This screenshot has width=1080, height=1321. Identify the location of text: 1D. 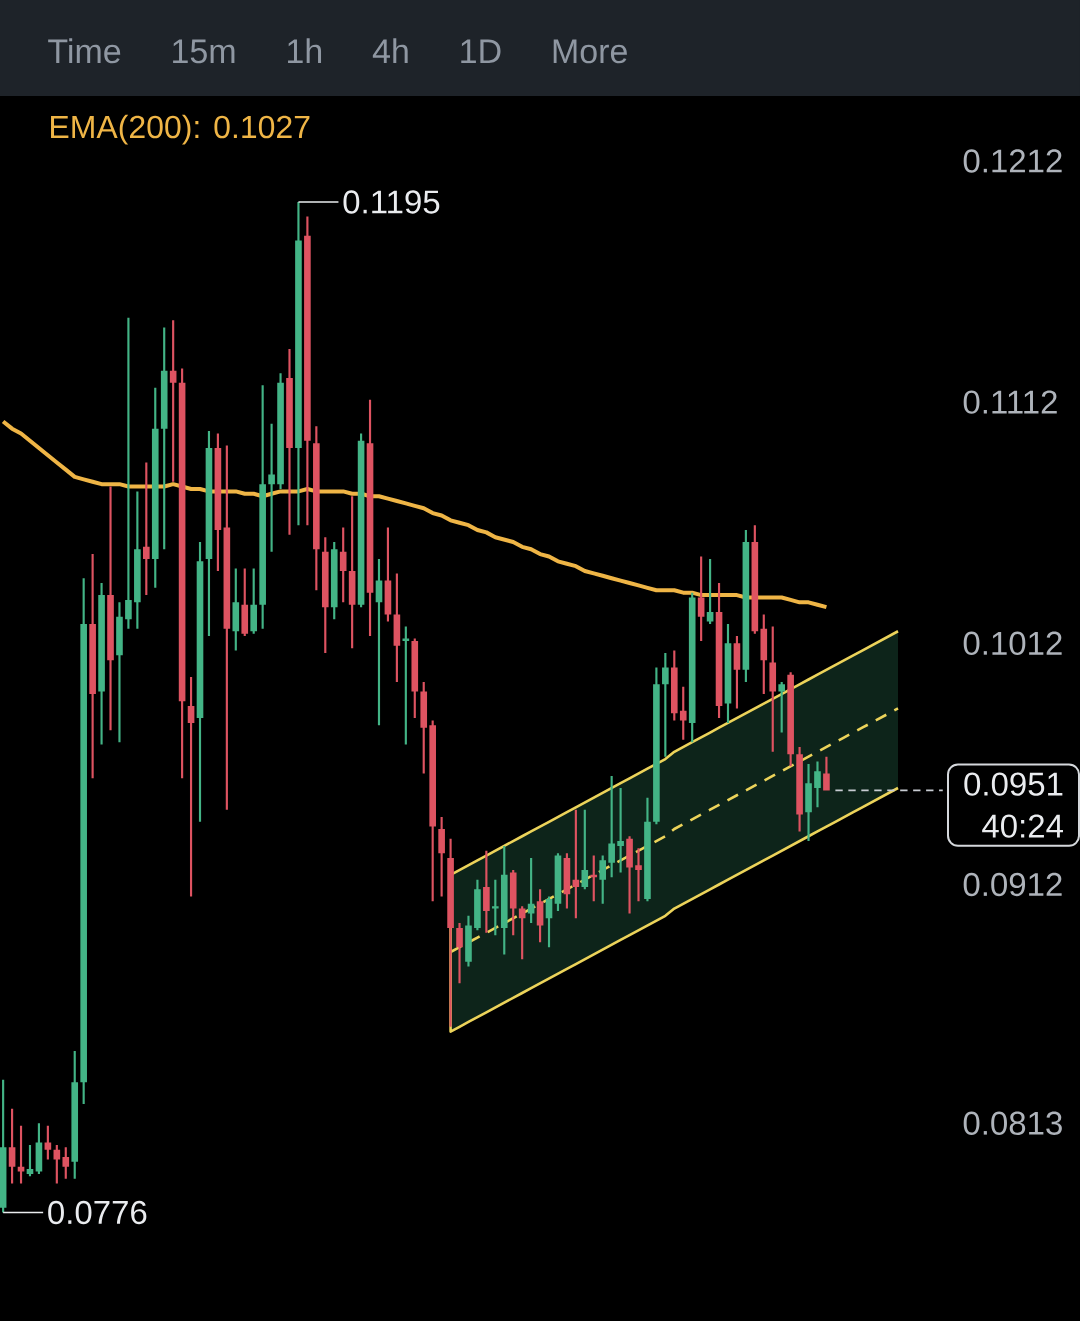
(481, 51).